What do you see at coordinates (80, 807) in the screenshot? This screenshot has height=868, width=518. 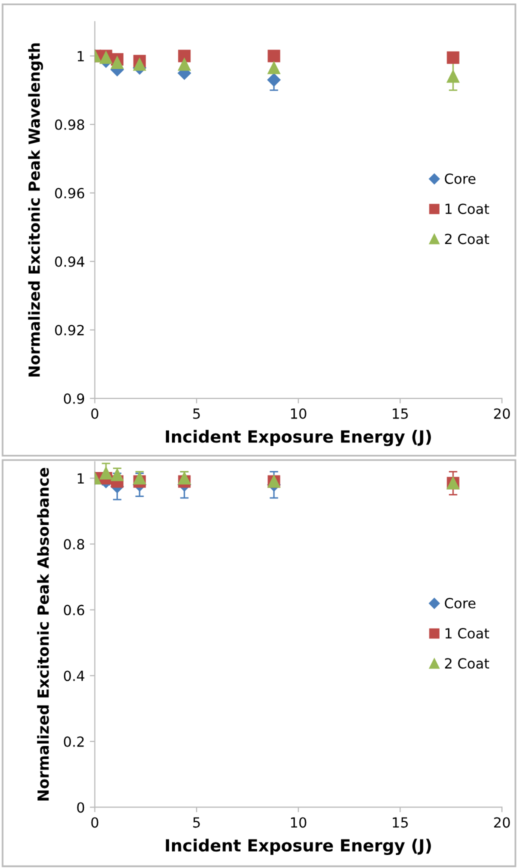 I see `y-tick-label: 0` at bounding box center [80, 807].